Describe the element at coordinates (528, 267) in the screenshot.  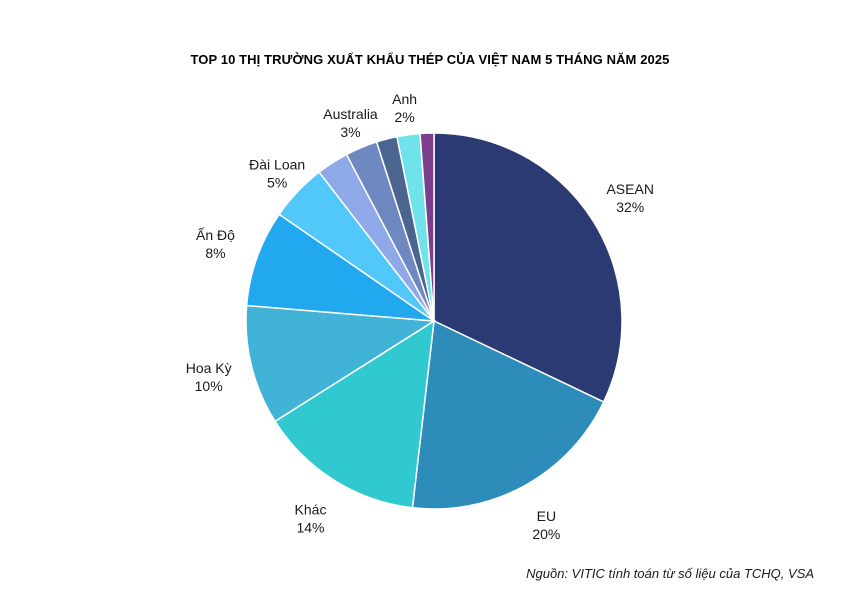
I see `pie-slice-asean` at that location.